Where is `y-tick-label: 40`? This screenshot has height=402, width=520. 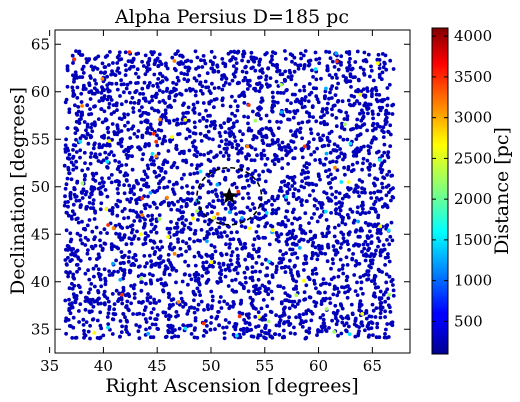
y-tick-label: 40 is located at coordinates (40, 282).